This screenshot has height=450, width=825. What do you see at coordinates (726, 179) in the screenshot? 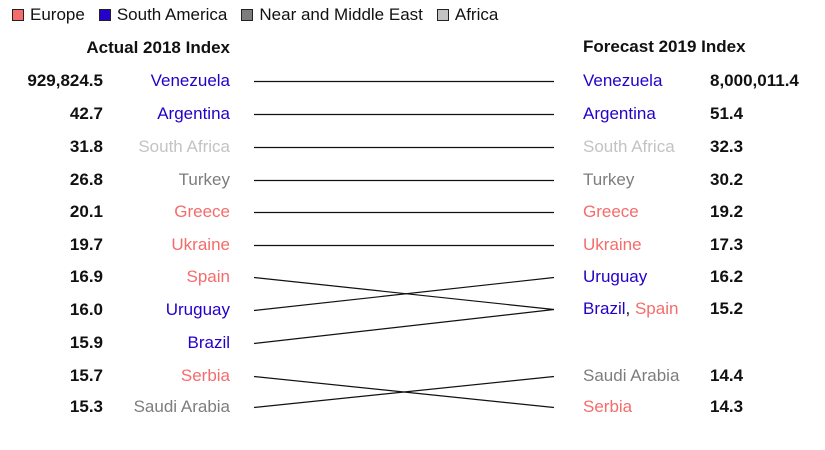
I see `right-value-3: 30.2` at bounding box center [726, 179].